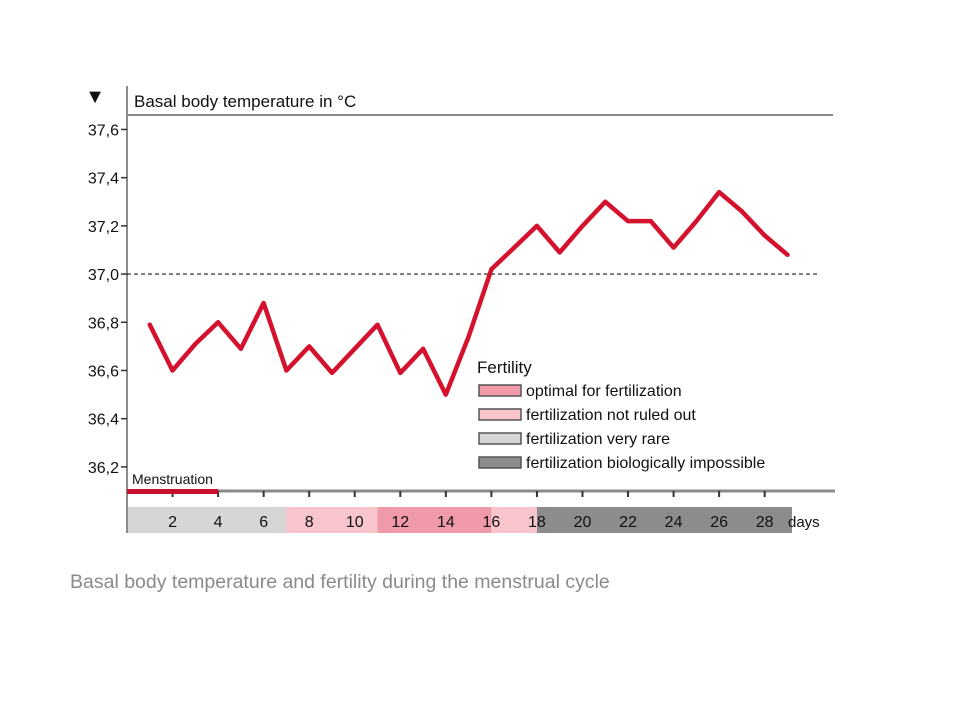 This screenshot has height=720, width=960. What do you see at coordinates (103, 420) in the screenshot?
I see `y-tick-label: 36,4` at bounding box center [103, 420].